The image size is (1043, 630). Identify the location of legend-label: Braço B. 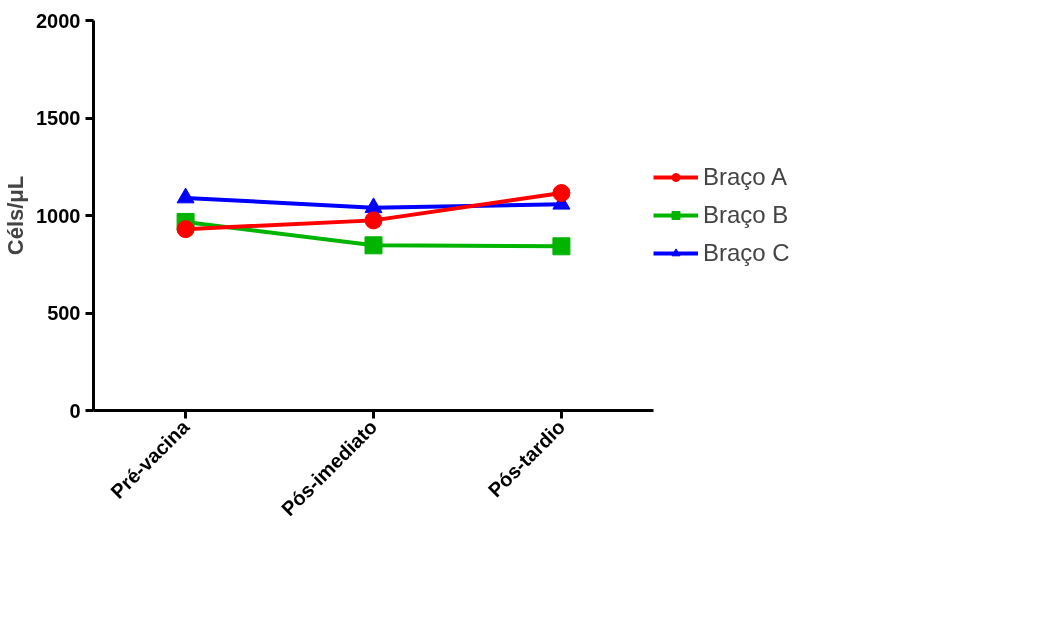
(746, 215).